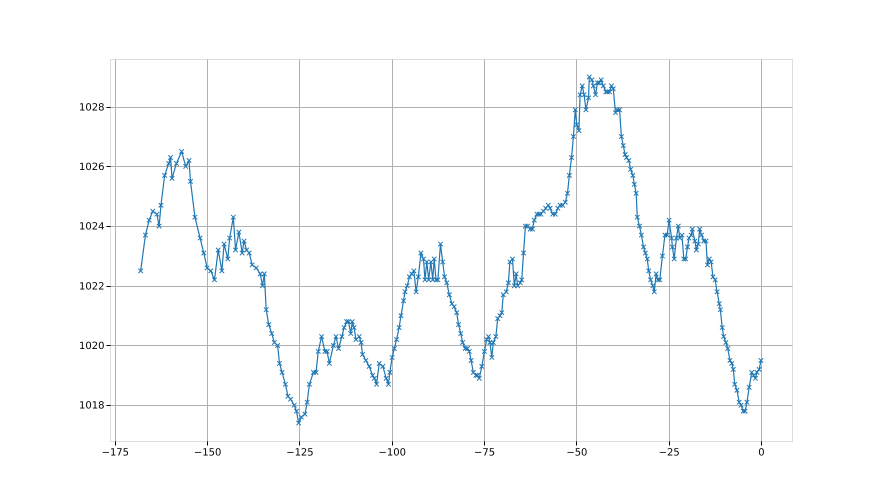  I want to click on y-tick-label: 1018, so click(91, 406).